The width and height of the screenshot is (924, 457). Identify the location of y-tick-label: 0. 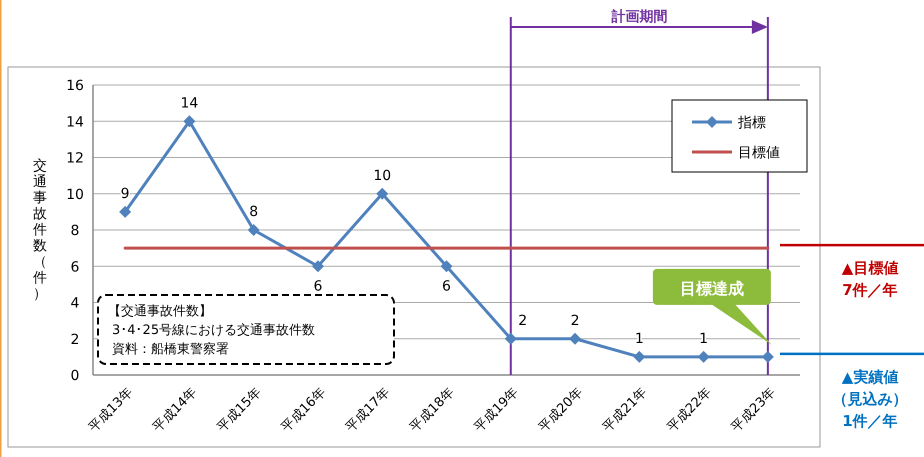
(75, 376).